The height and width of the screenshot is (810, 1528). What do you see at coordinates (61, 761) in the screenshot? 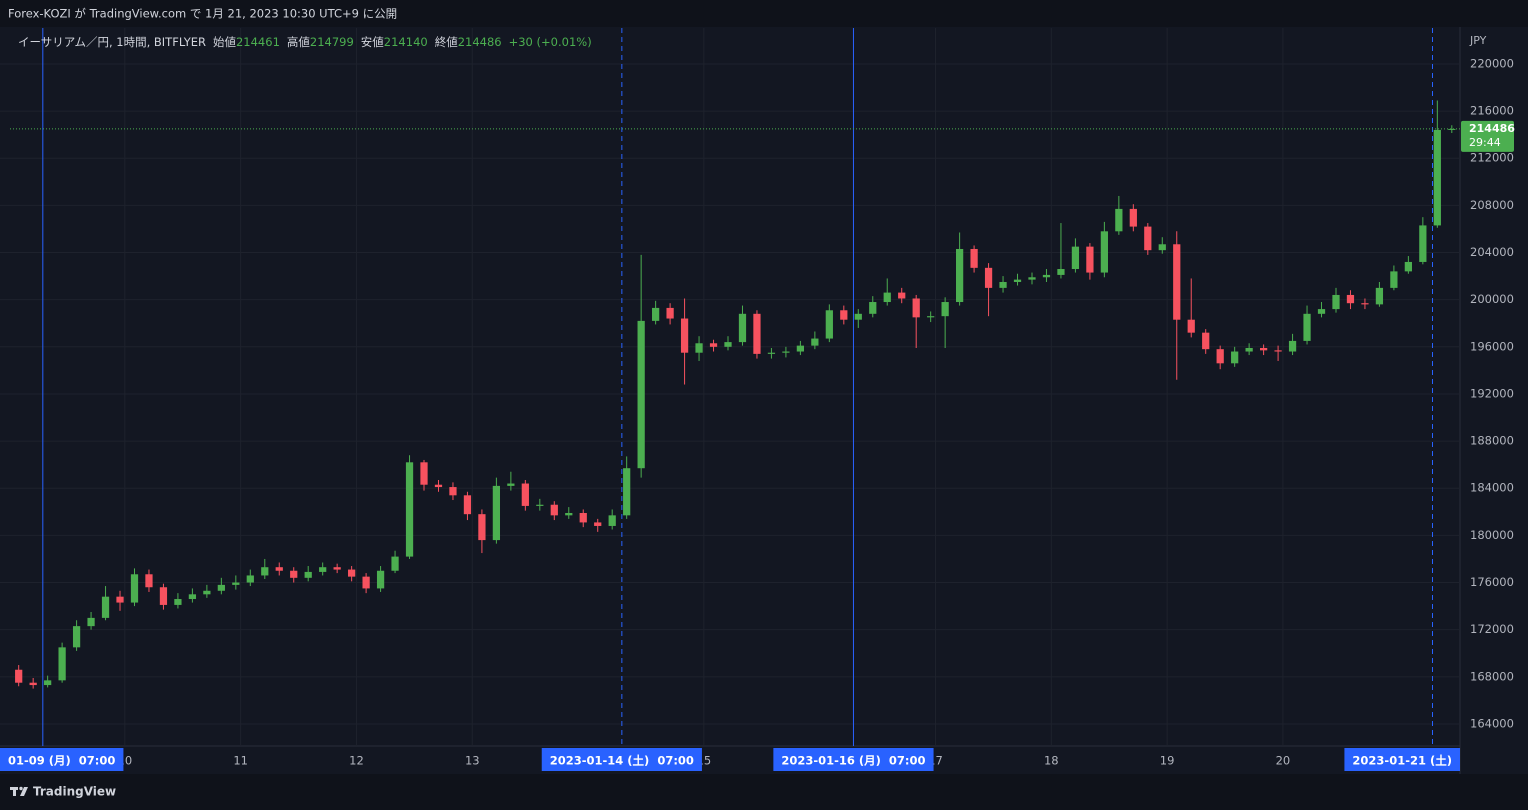
I see `marker-label: 01-09 (月) 07:00` at bounding box center [61, 761].